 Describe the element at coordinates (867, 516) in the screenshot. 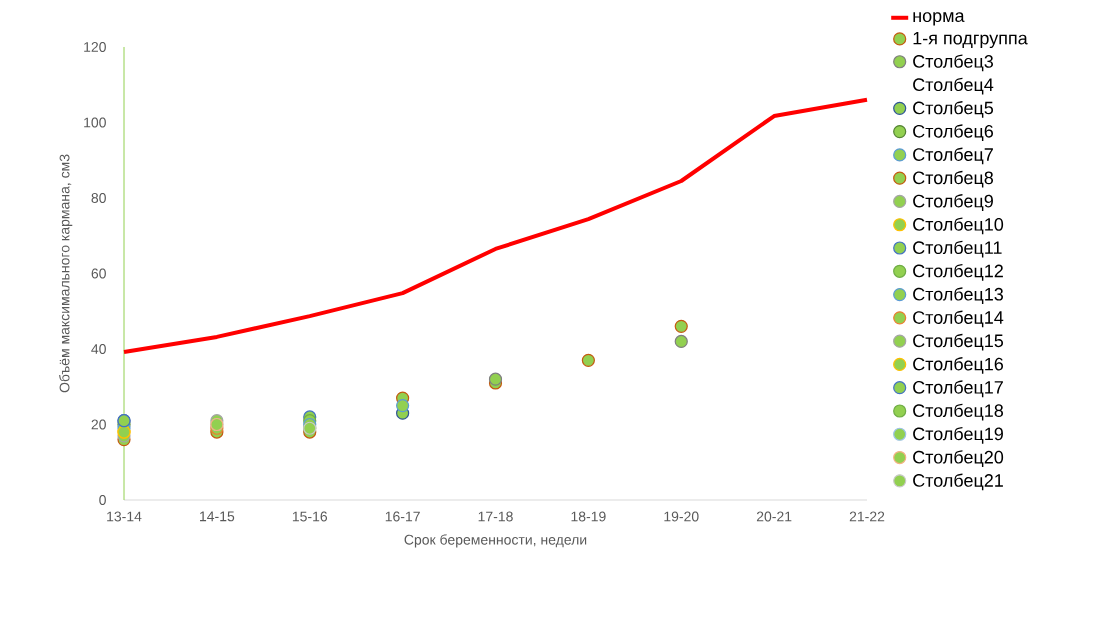

I see `x-tick-label: 21-22` at that location.